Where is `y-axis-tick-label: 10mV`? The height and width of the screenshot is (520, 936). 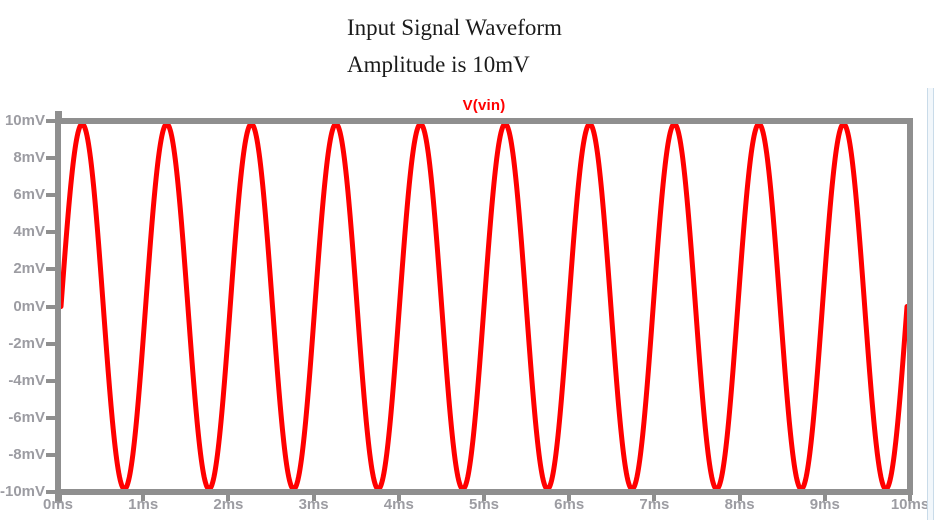 y-axis-tick-label: 10mV is located at coordinates (24, 120).